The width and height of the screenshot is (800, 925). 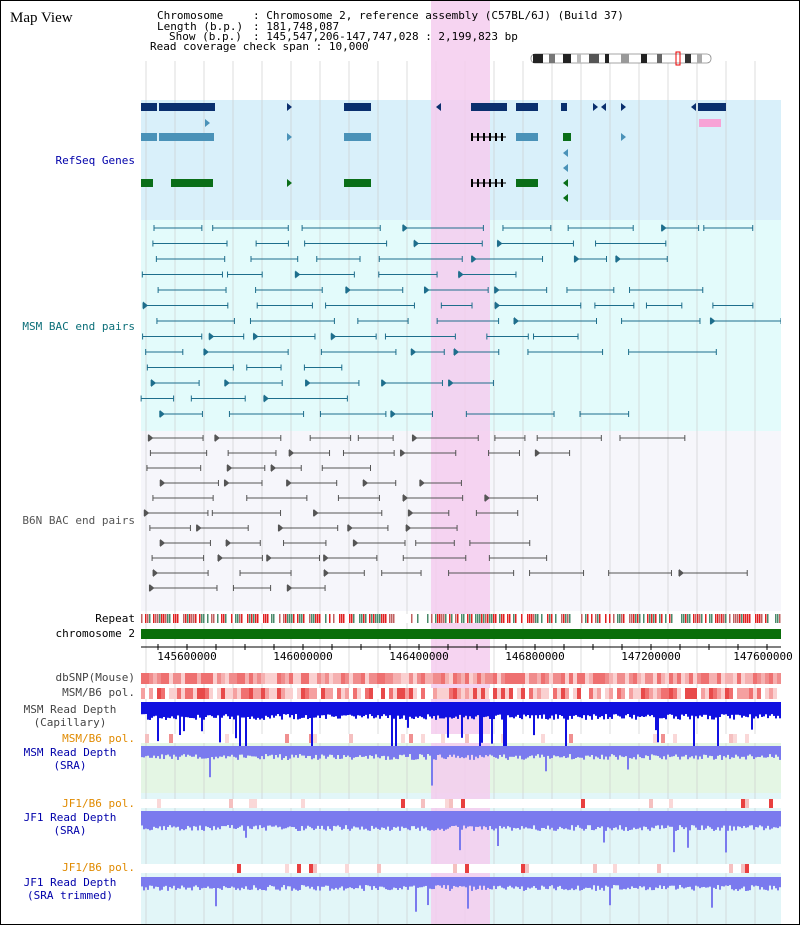 I want to click on track-label-msm-b6-pol: MSM/B6 pol., so click(x=98, y=692).